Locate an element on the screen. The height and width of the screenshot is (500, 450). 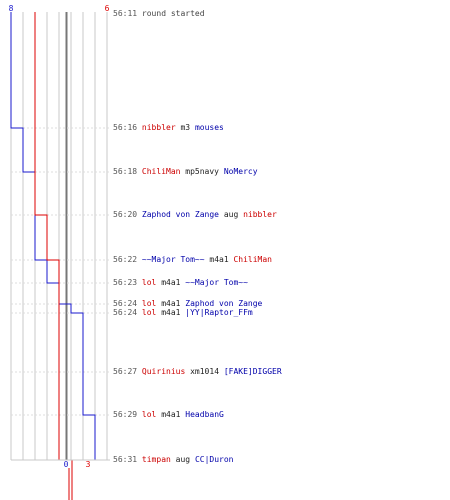
victim-name: ChiliMan is located at coordinates (252, 259).